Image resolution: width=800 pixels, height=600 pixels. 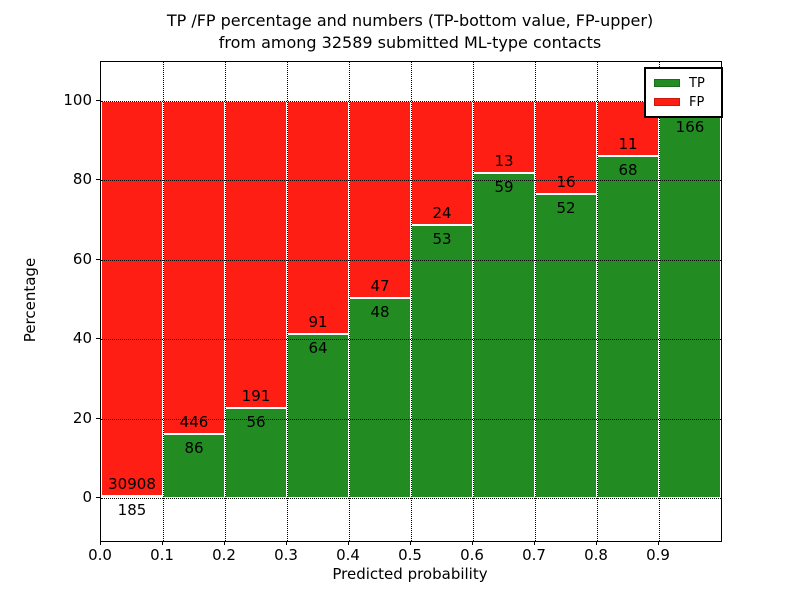 I want to click on tp-count-label: 48, so click(x=380, y=311).